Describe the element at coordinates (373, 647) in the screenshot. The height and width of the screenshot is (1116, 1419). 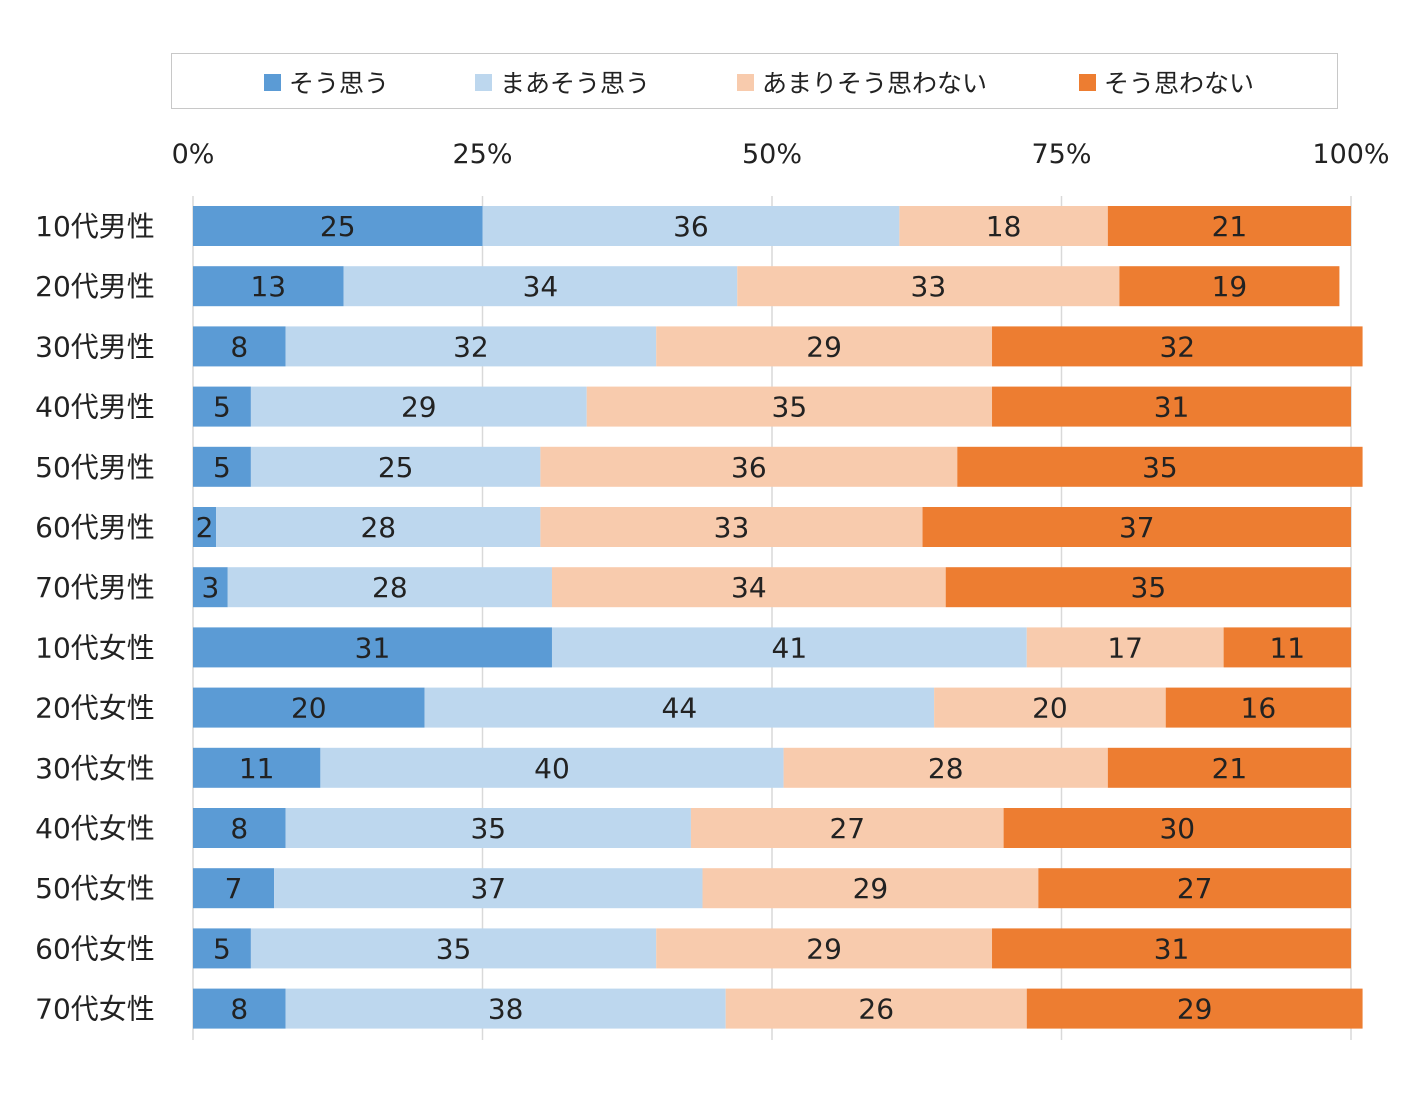
I see `data-label-7-series-0: 31` at that location.